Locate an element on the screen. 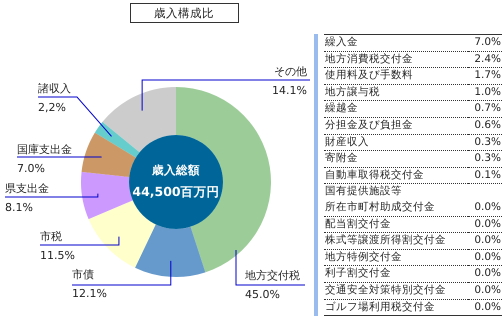 Image resolution: width=504 pixels, height=322 pixels. slice-label: 市税 is located at coordinates (51, 236).